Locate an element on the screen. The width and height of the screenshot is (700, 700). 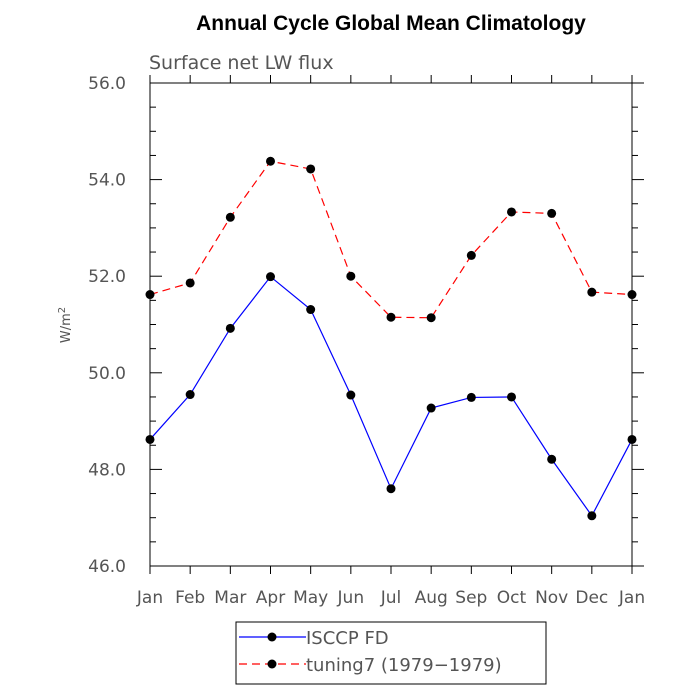
legend-label: ISCCP FD is located at coordinates (347, 638).